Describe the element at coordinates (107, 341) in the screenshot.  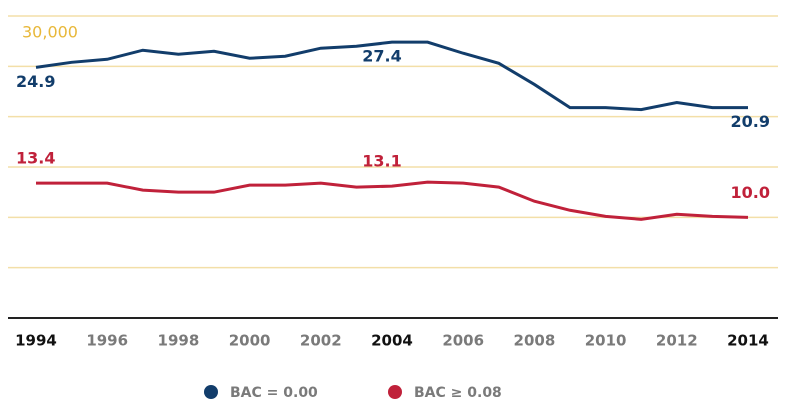
I see `x-tick-label: 1996` at that location.